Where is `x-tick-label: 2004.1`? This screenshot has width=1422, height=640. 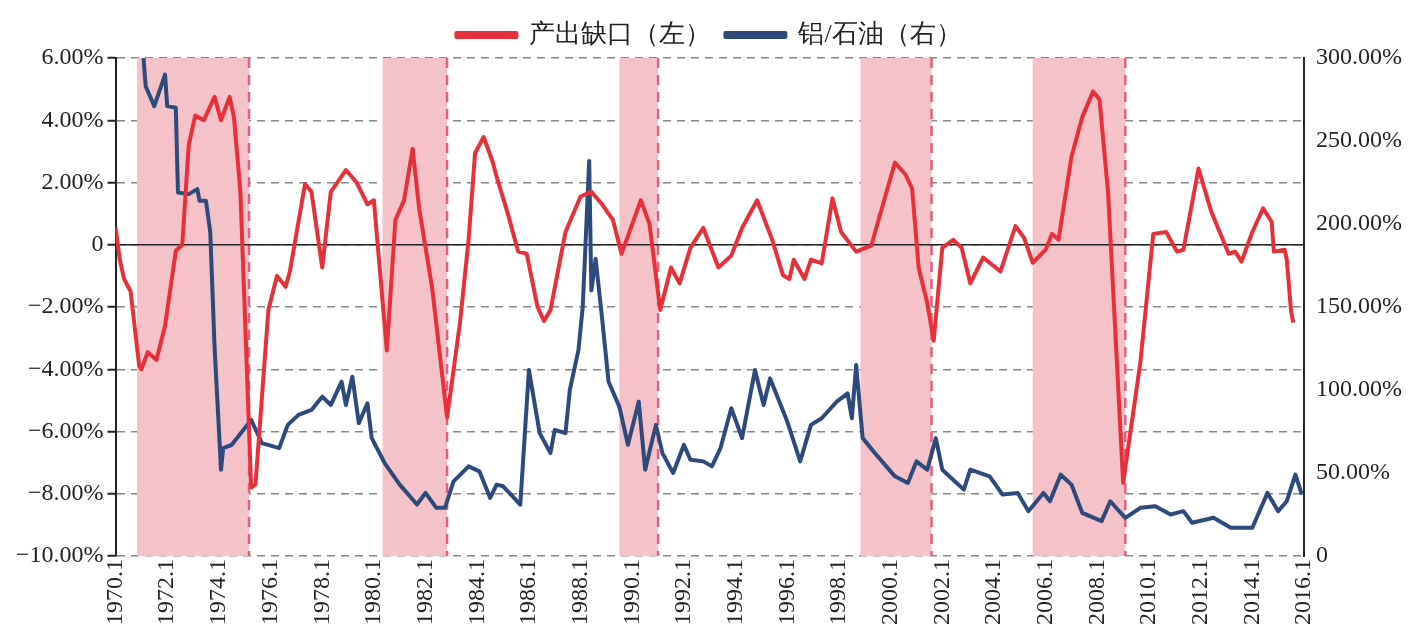
x-tick-label: 2004.1 is located at coordinates (992, 592).